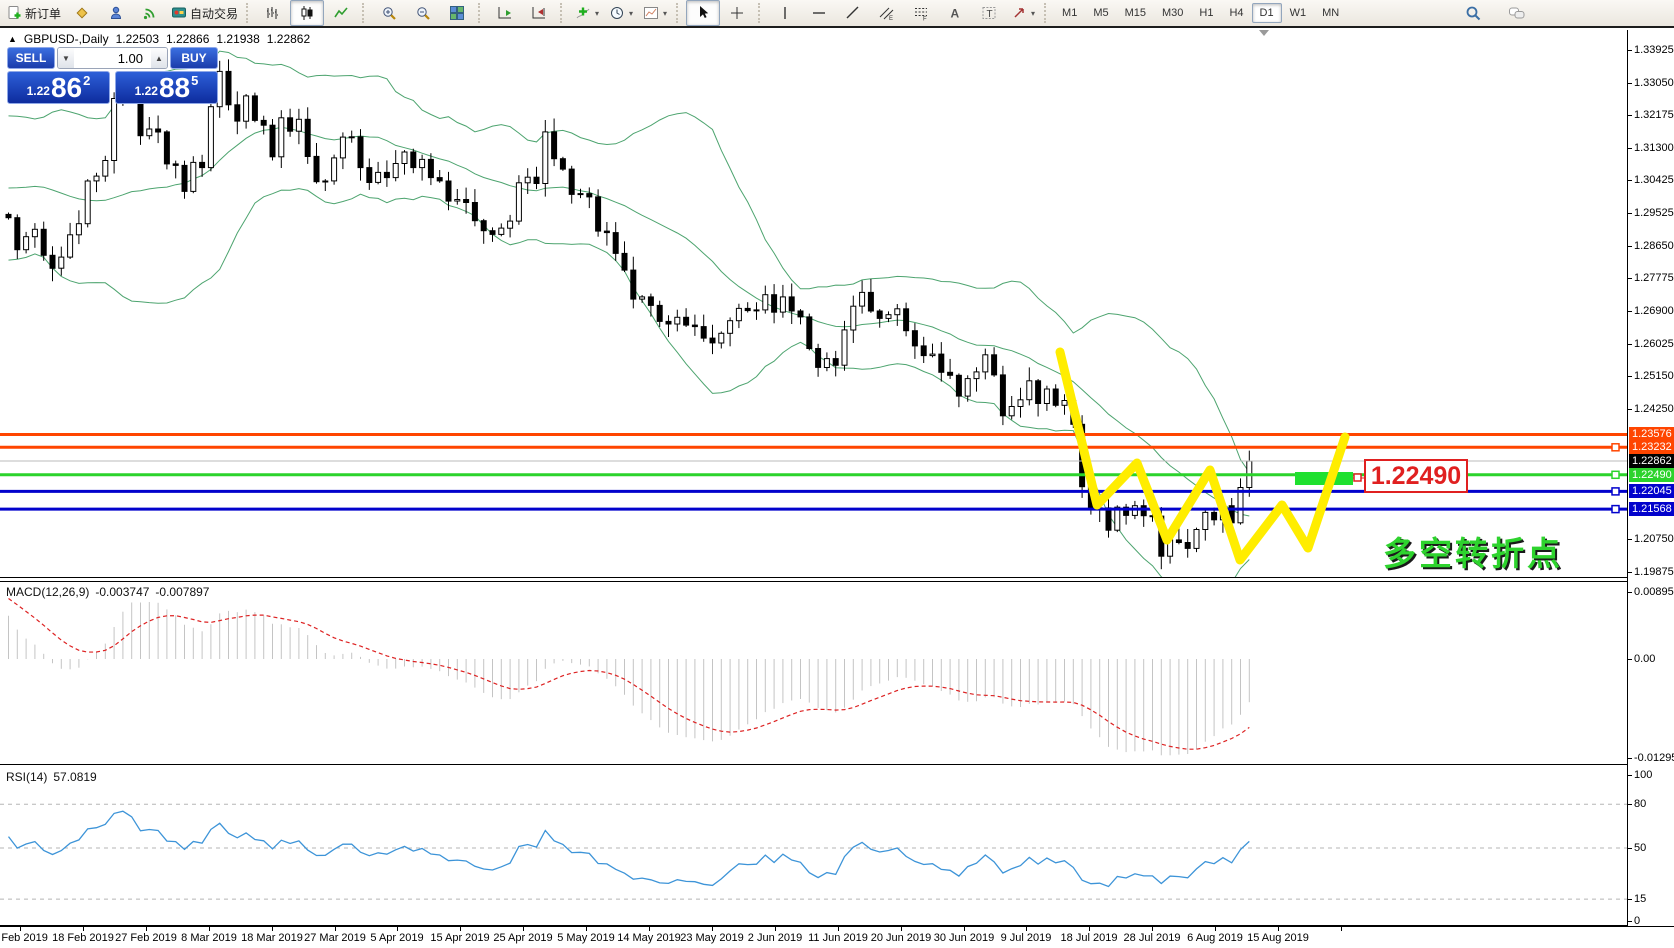 The image size is (1674, 948). Describe the element at coordinates (813, 472) in the screenshot. I see `horizontal-level-lines` at that location.